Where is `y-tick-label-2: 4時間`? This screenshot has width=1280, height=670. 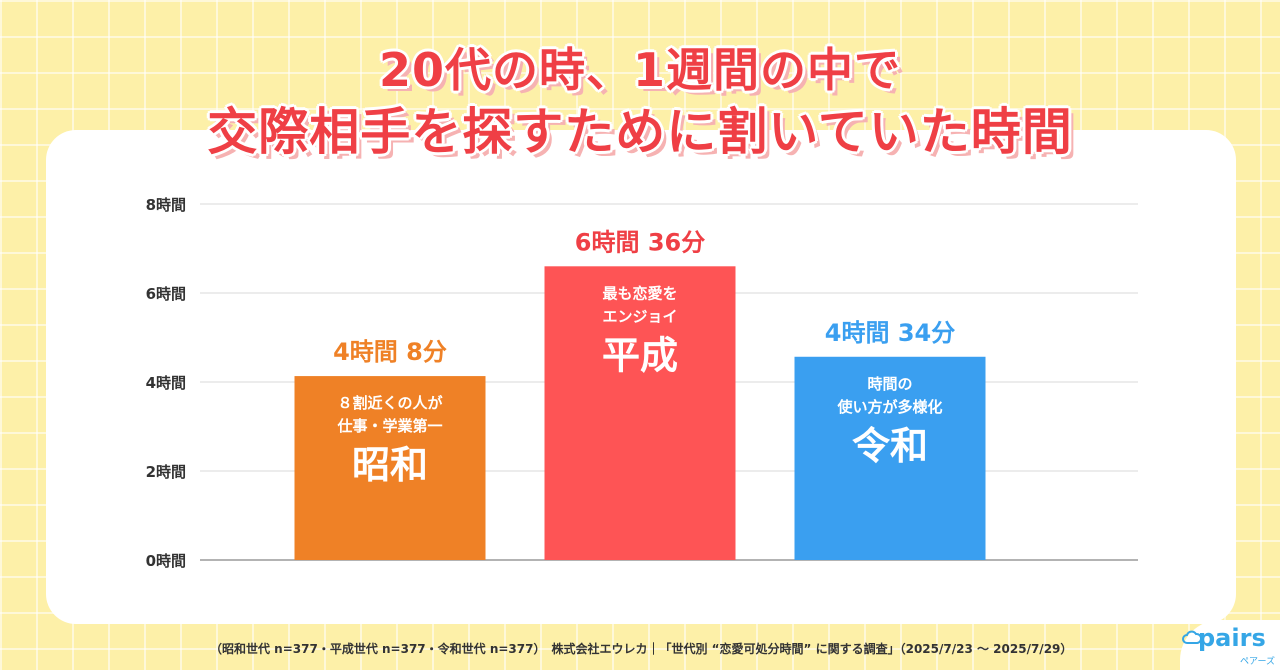
y-tick-label-2: 4時間 is located at coordinates (166, 383).